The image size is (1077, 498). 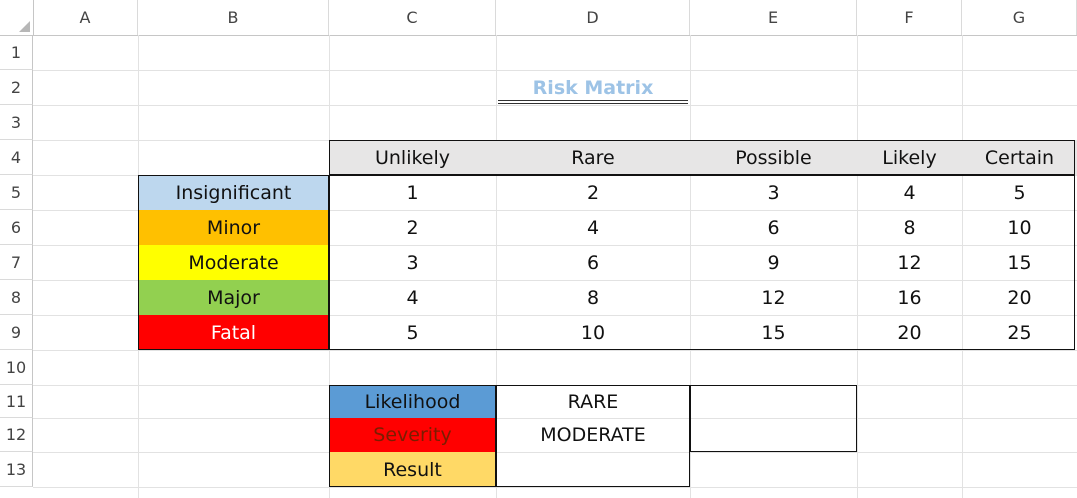 What do you see at coordinates (412, 435) in the screenshot?
I see `lookup-label-severity: Severity` at bounding box center [412, 435].